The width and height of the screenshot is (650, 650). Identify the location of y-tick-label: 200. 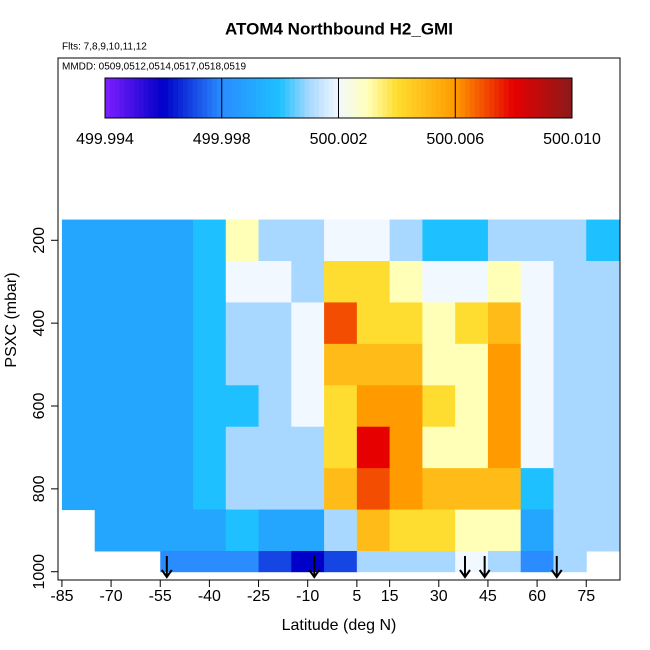
(39, 240).